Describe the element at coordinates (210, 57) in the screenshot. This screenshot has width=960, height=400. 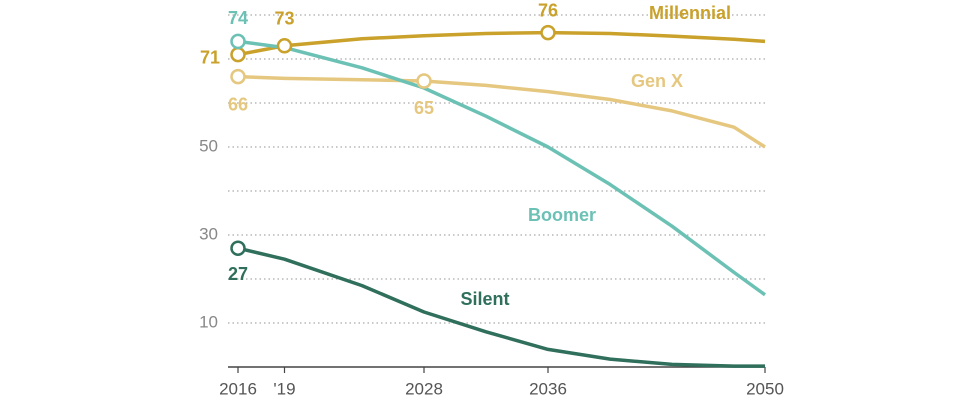
I see `data-label: 71` at that location.